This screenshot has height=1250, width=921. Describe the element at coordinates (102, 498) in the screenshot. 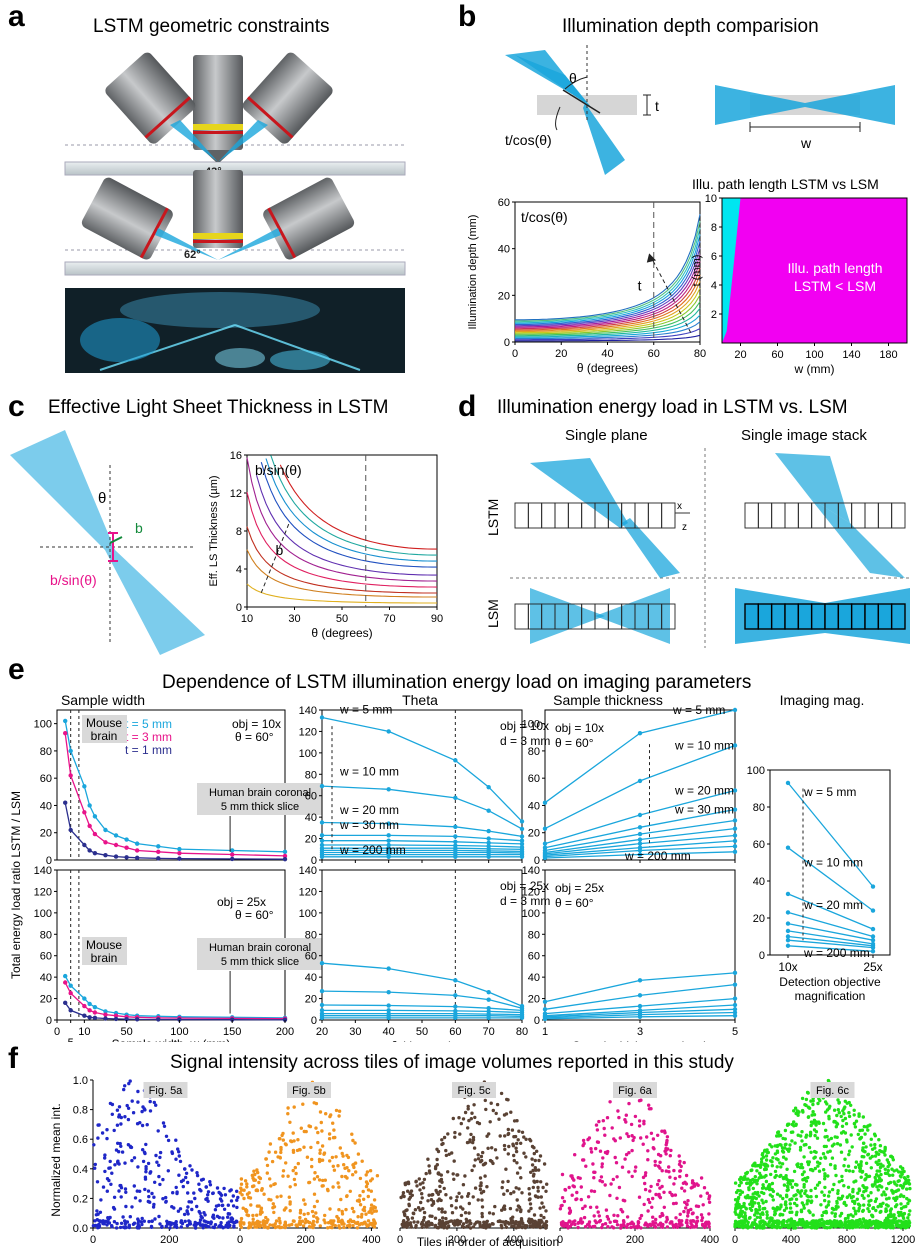

I see `c-theta-label: θ` at that location.